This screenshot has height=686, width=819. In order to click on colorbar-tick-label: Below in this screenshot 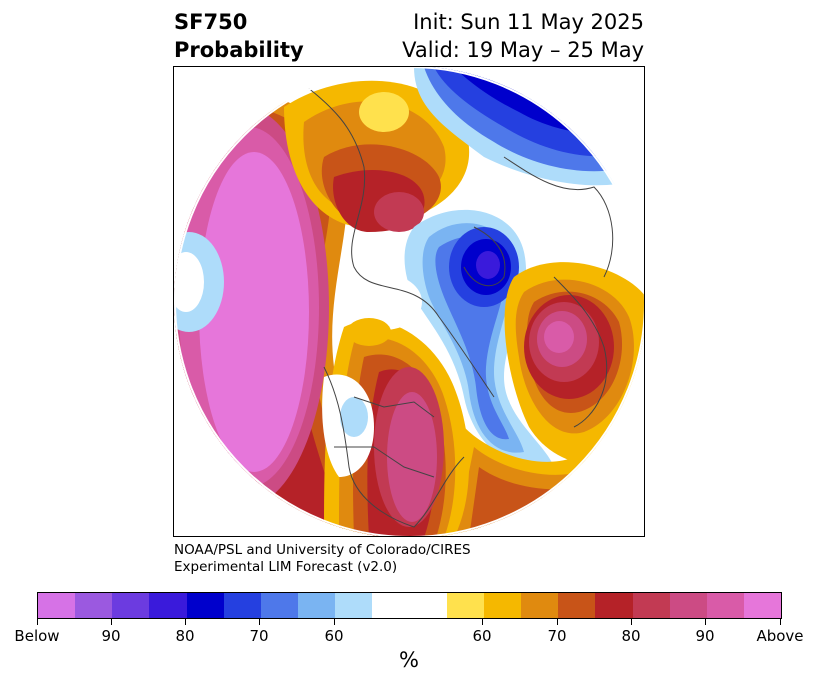, I will do `click(37, 636)`.